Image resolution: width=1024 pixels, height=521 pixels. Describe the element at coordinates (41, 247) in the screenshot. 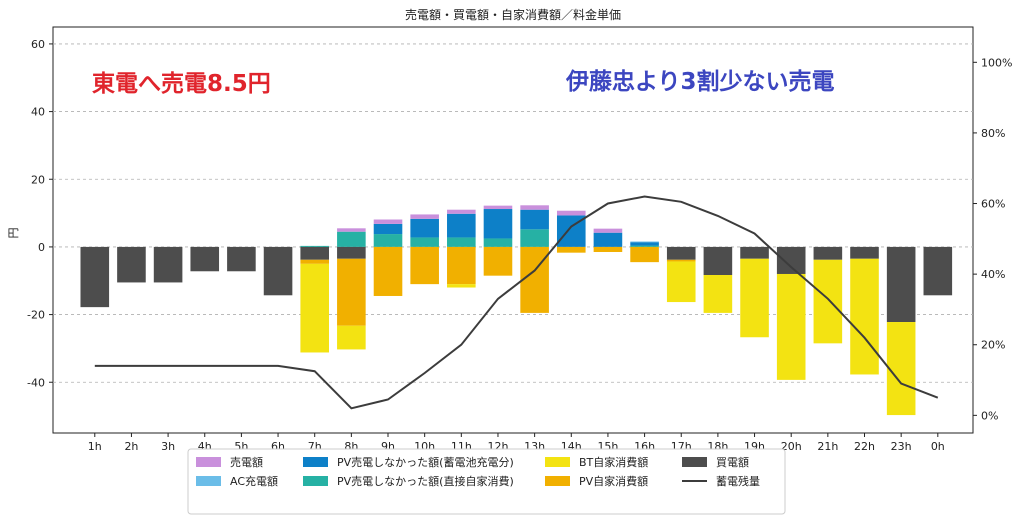

I see `y-tick-label: 0` at that location.